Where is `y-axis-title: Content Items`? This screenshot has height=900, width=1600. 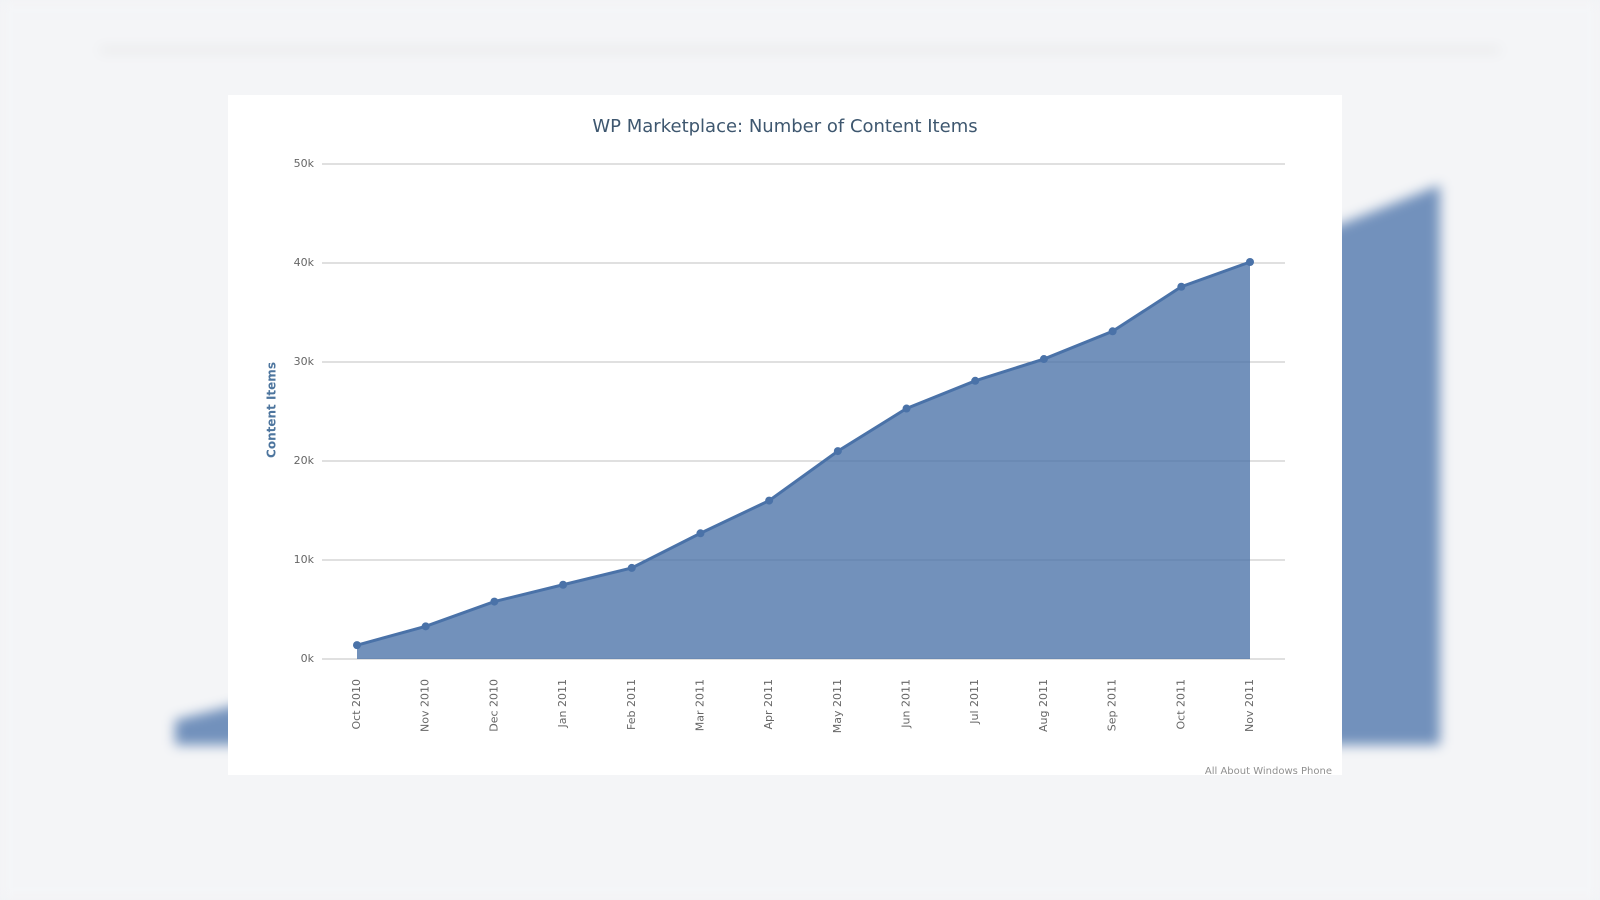 y-axis-title: Content Items is located at coordinates (272, 410).